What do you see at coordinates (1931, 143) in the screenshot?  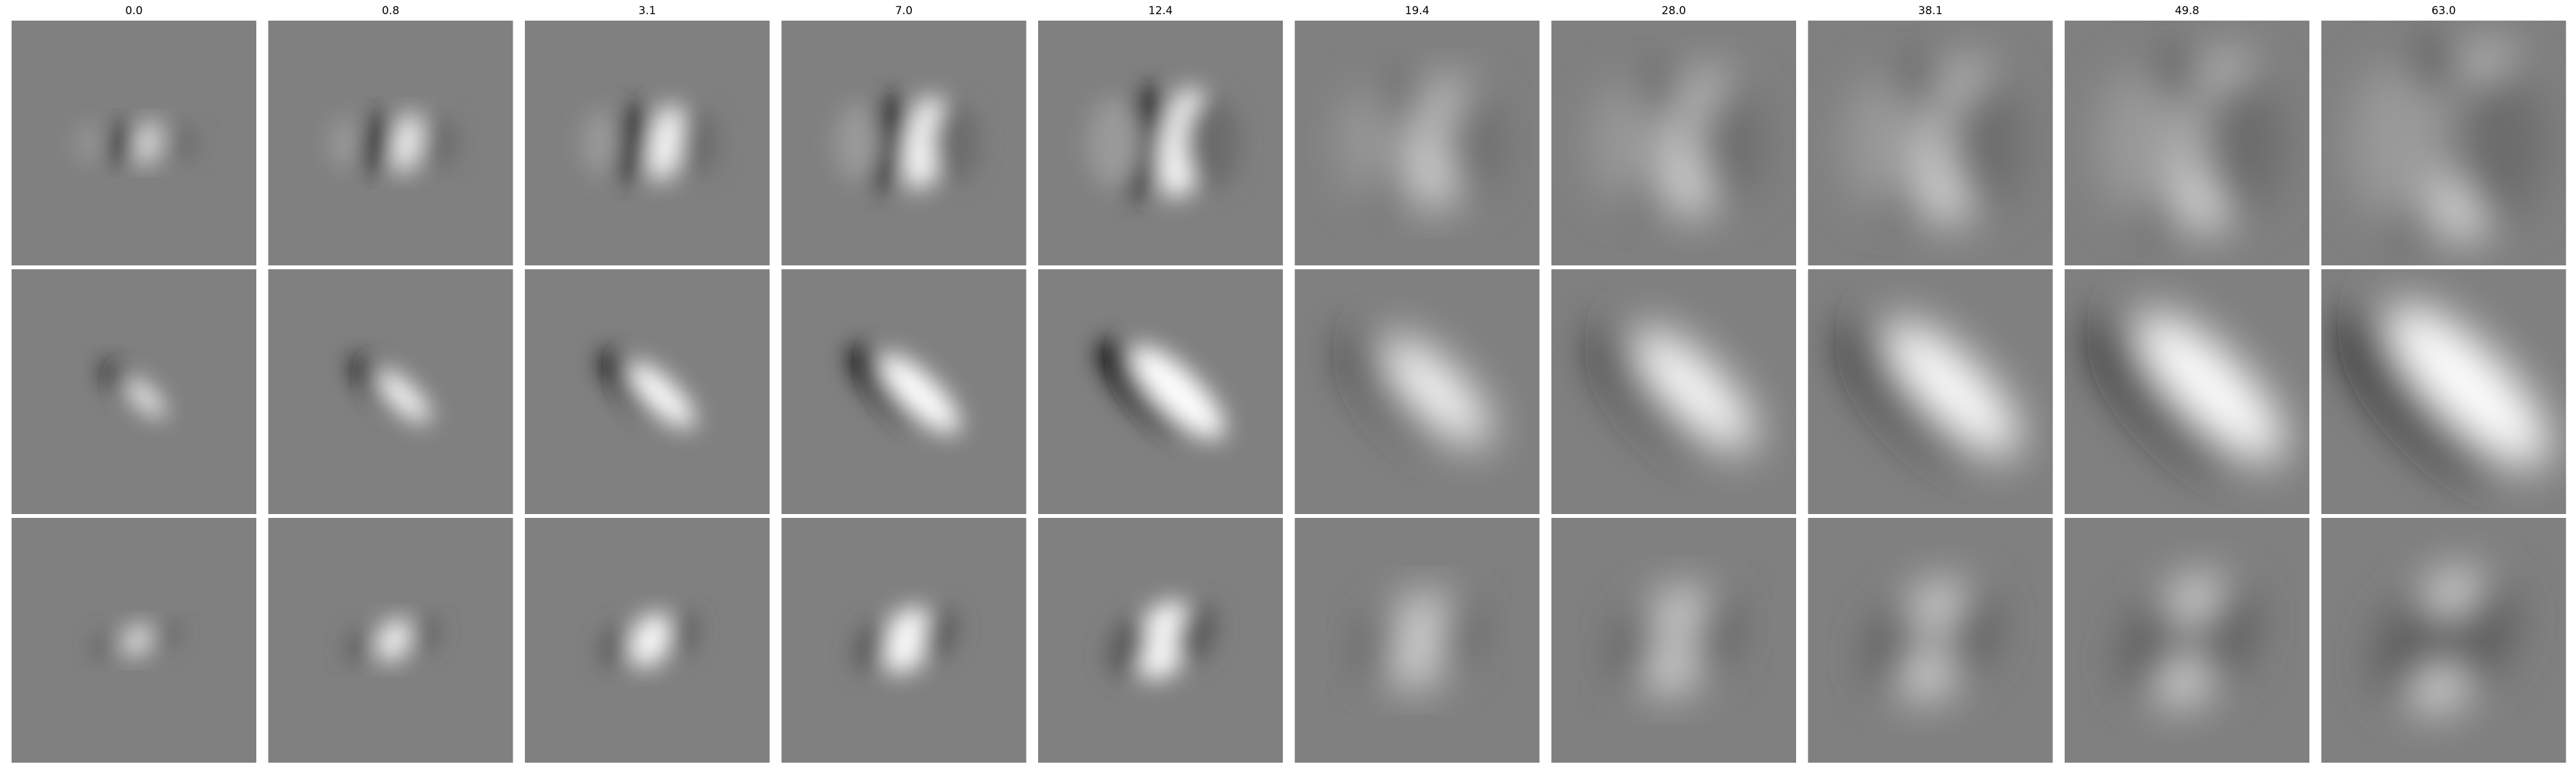 I see `filter-panel-r0-c7` at bounding box center [1931, 143].